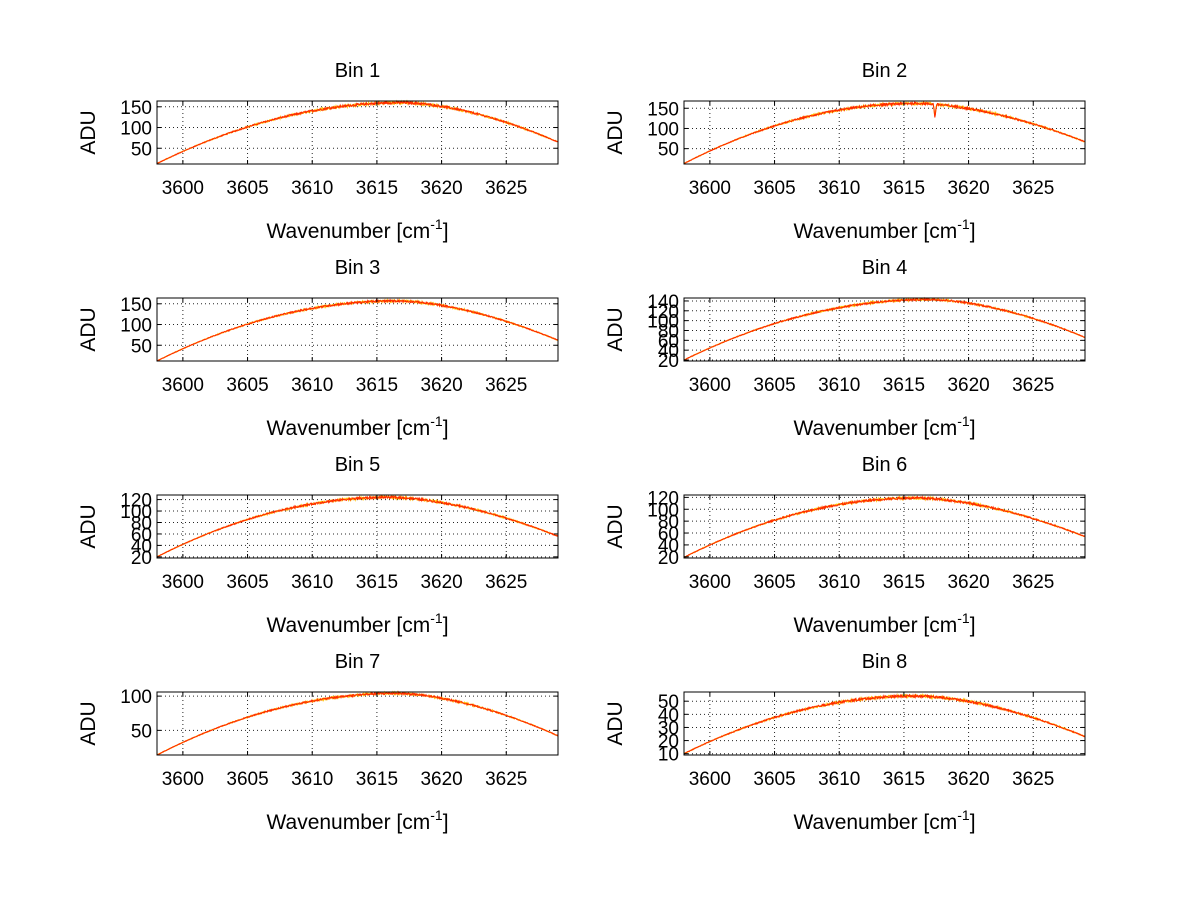 The height and width of the screenshot is (901, 1200). Describe the element at coordinates (358, 268) in the screenshot. I see `subplot-title: Bin 3` at that location.